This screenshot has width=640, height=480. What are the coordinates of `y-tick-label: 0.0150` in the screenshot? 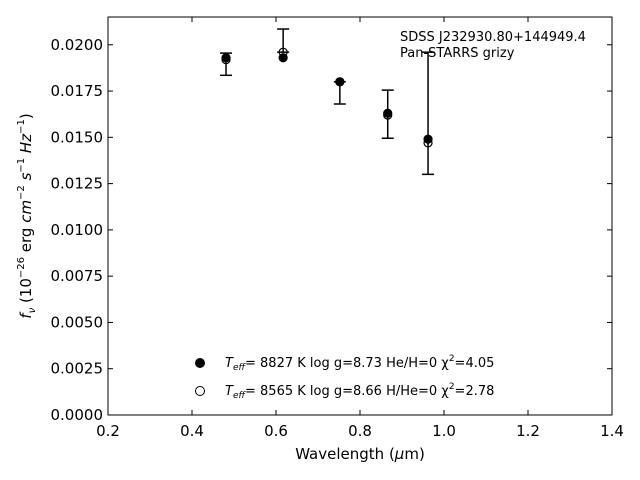 It's located at (77, 137).